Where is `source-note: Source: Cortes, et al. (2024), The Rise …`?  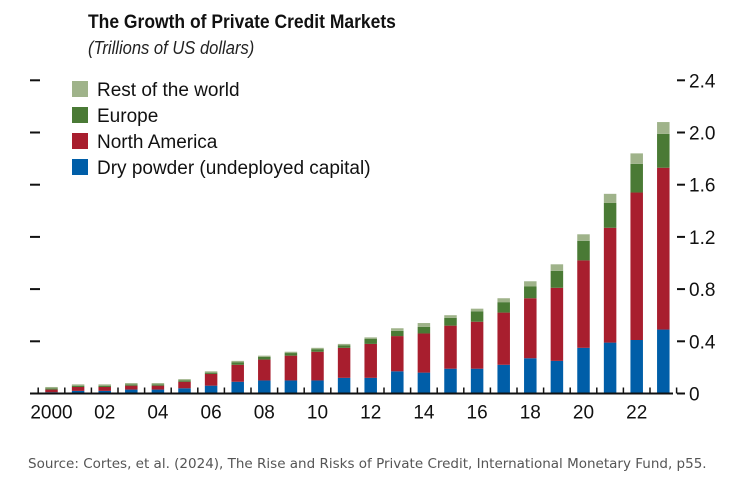 source-note: Source: Cortes, et al. (2024), The Rise … is located at coordinates (367, 464).